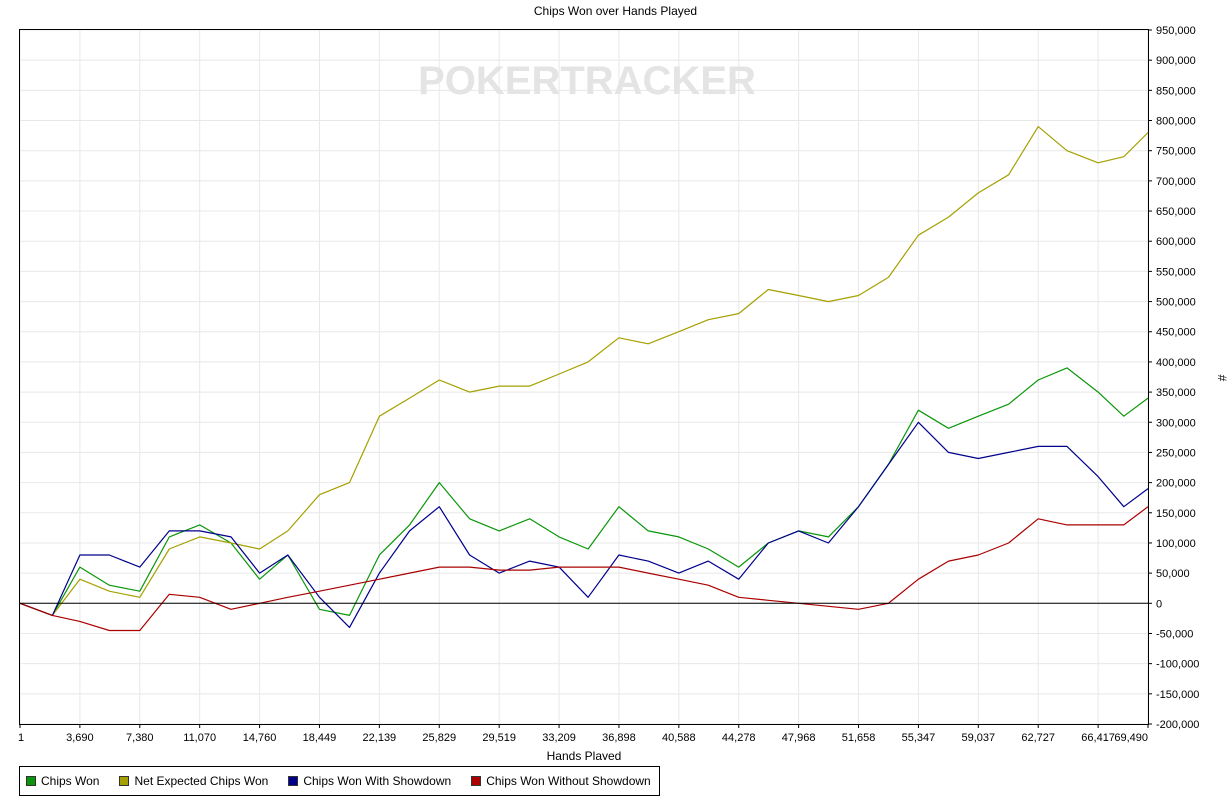 This screenshot has height=807, width=1231. I want to click on y-tick-label: 400,000, so click(1176, 363).